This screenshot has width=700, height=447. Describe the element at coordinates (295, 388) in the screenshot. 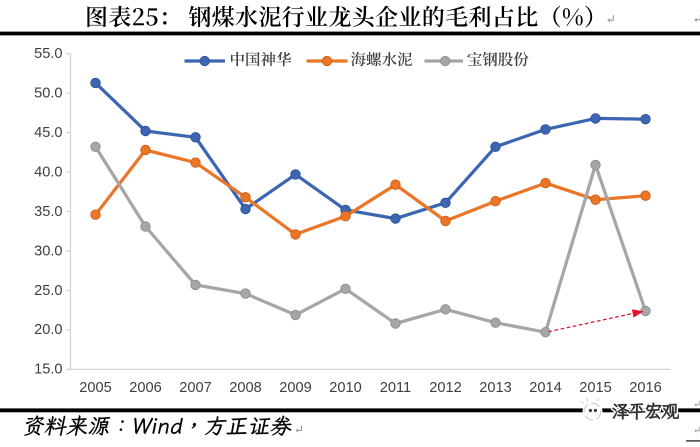

I see `svg-text: 2009` at that location.